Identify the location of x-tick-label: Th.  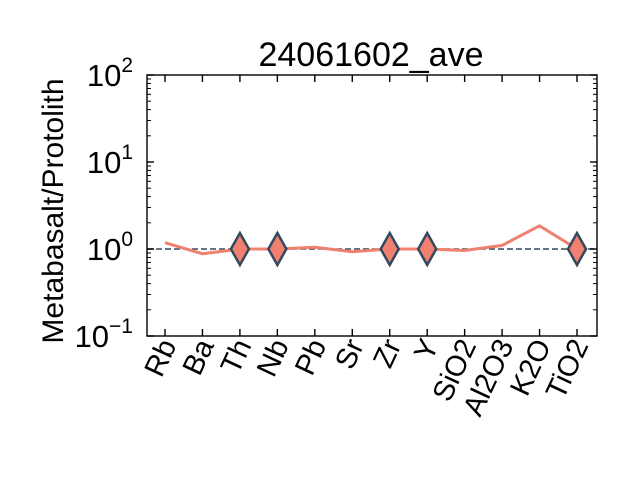
(236, 356).